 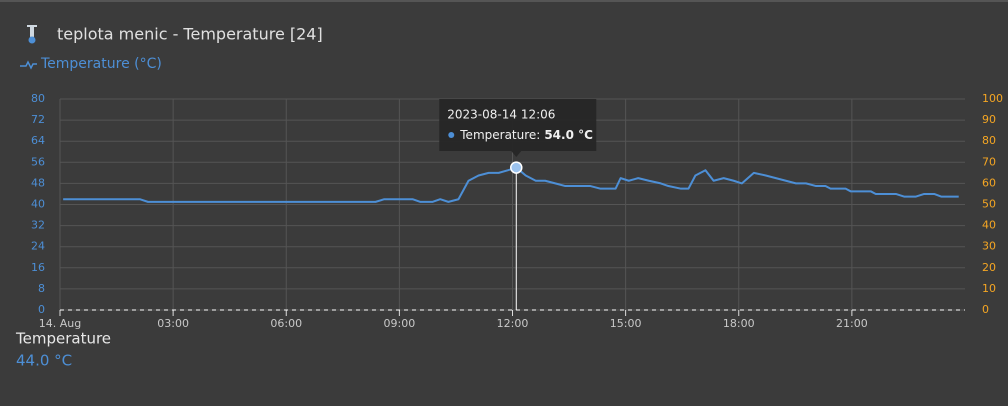 What do you see at coordinates (60, 323) in the screenshot?
I see `x-tick-label: 14. Aug` at bounding box center [60, 323].